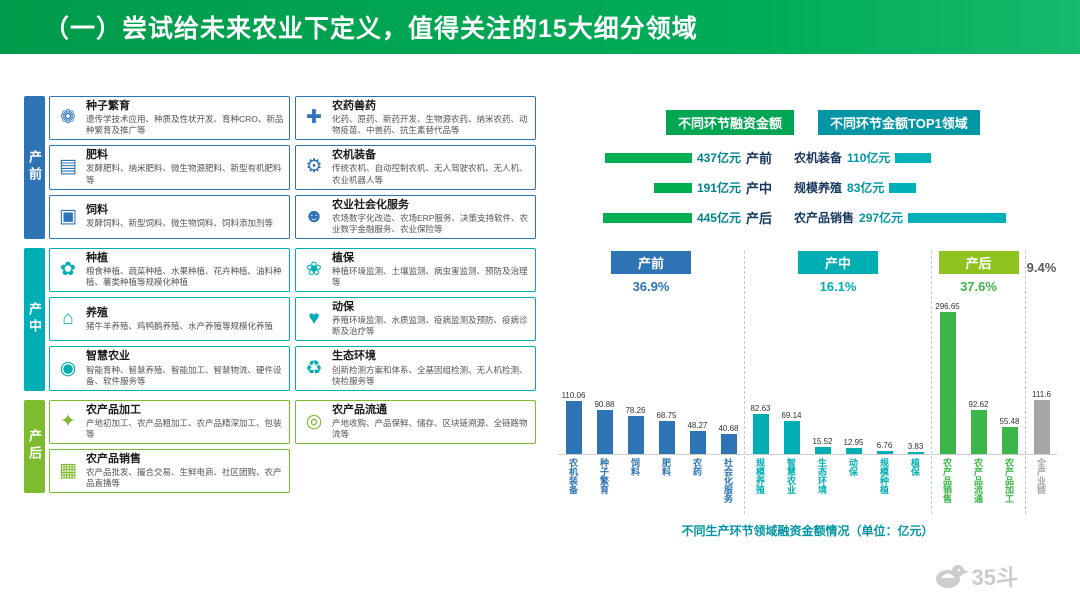 The width and height of the screenshot is (1080, 608). I want to click on bar-value: 15.52, so click(822, 441).